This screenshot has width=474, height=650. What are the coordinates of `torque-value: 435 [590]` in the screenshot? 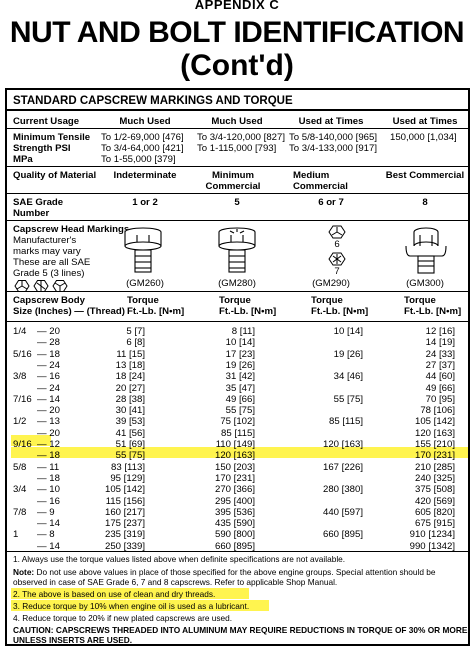 It's located at (234, 524).